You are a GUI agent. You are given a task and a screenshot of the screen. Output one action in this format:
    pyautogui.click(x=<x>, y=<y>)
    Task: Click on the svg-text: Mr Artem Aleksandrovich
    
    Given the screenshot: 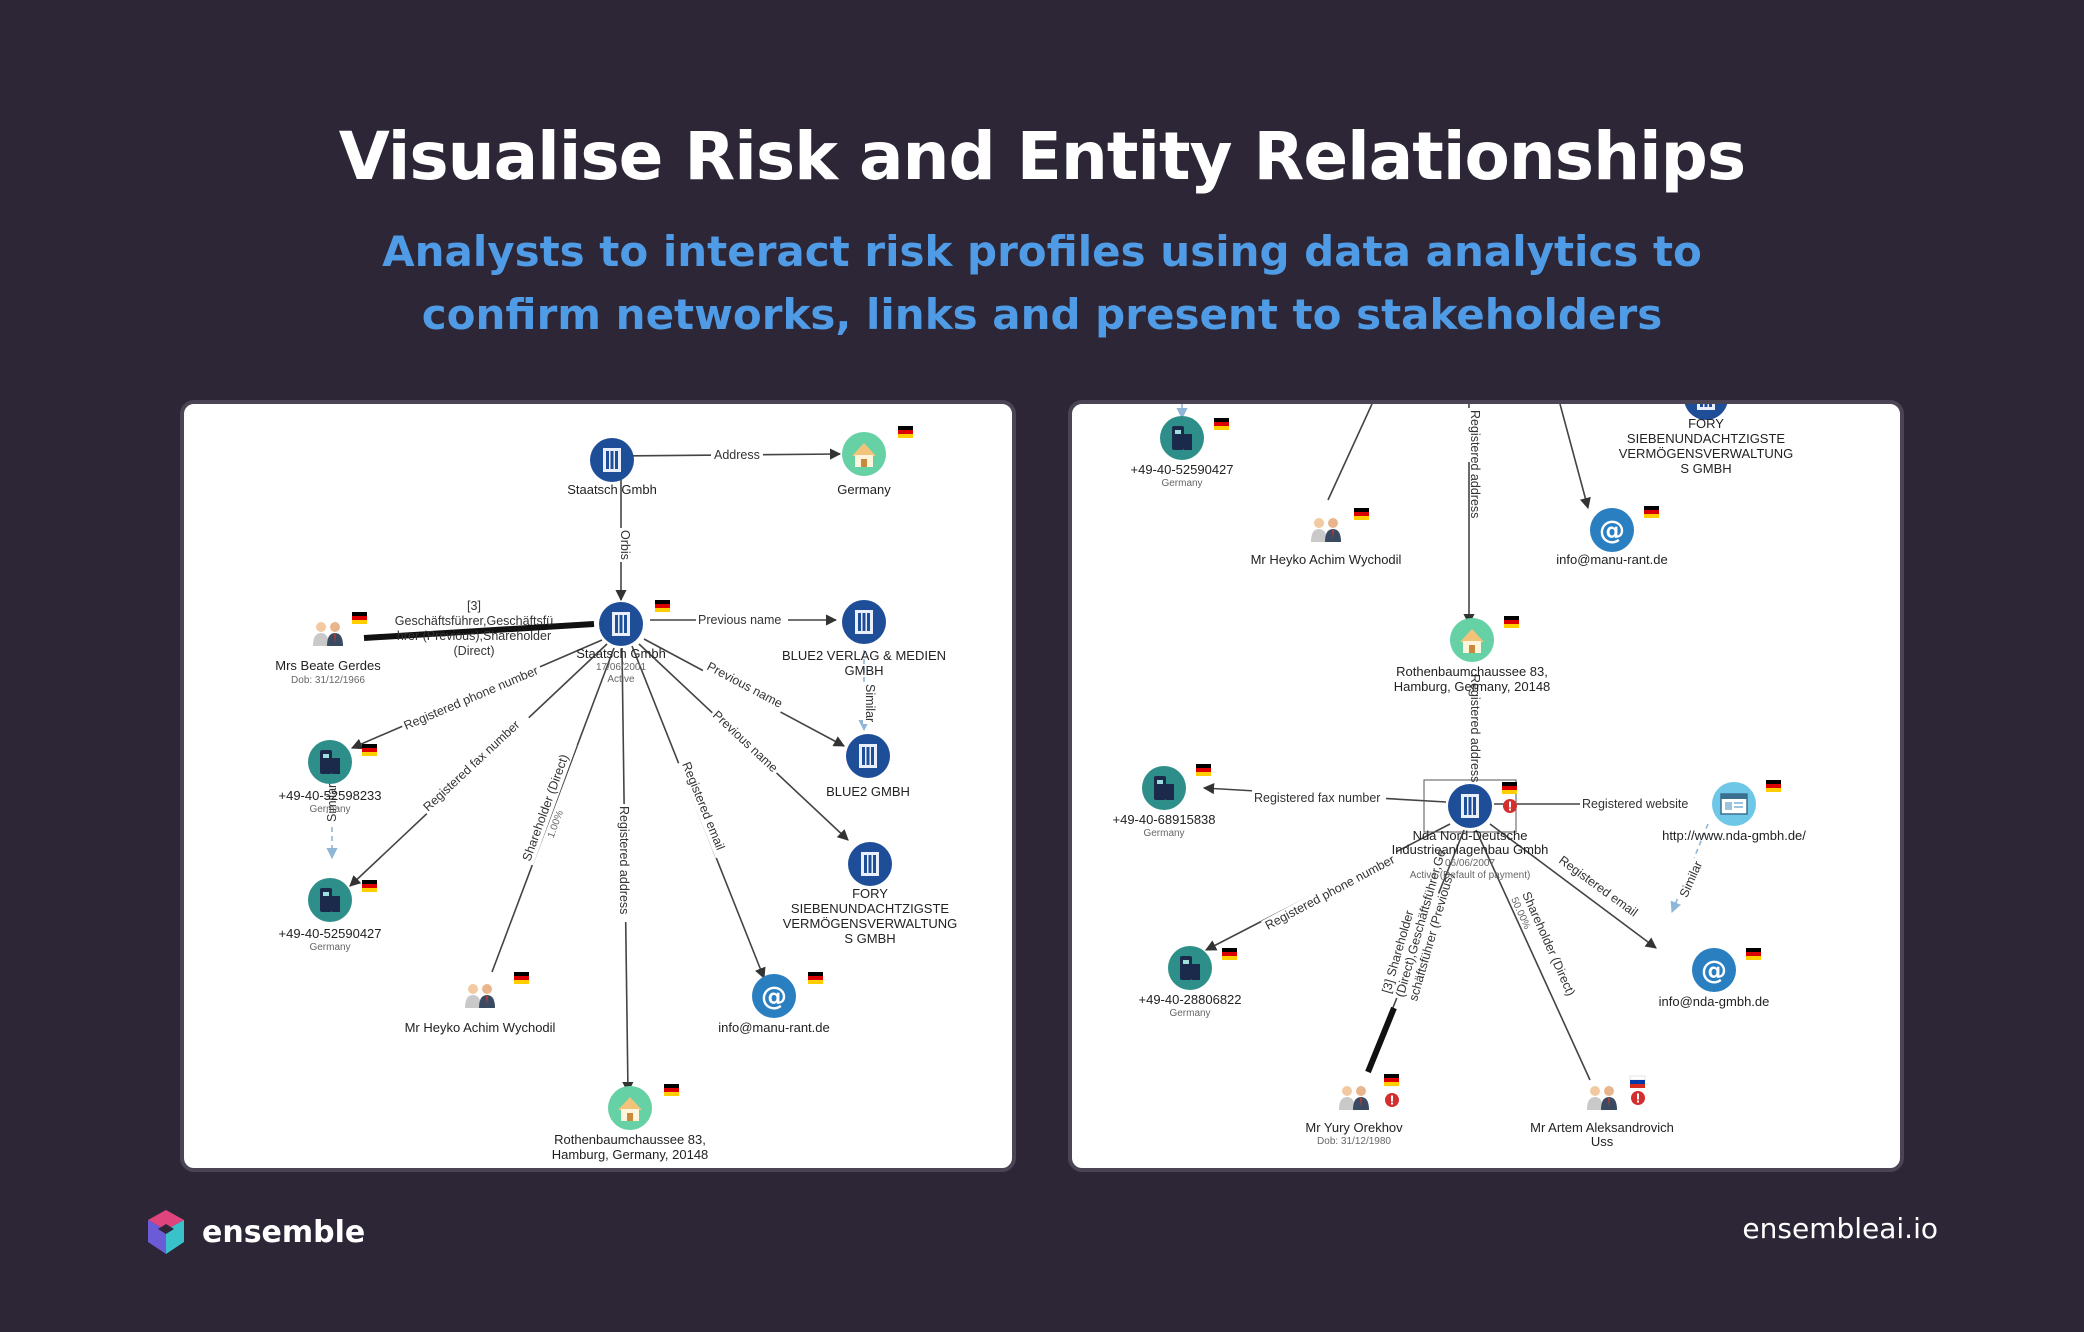 What is the action you would take?
    pyautogui.click(x=1602, y=1127)
    